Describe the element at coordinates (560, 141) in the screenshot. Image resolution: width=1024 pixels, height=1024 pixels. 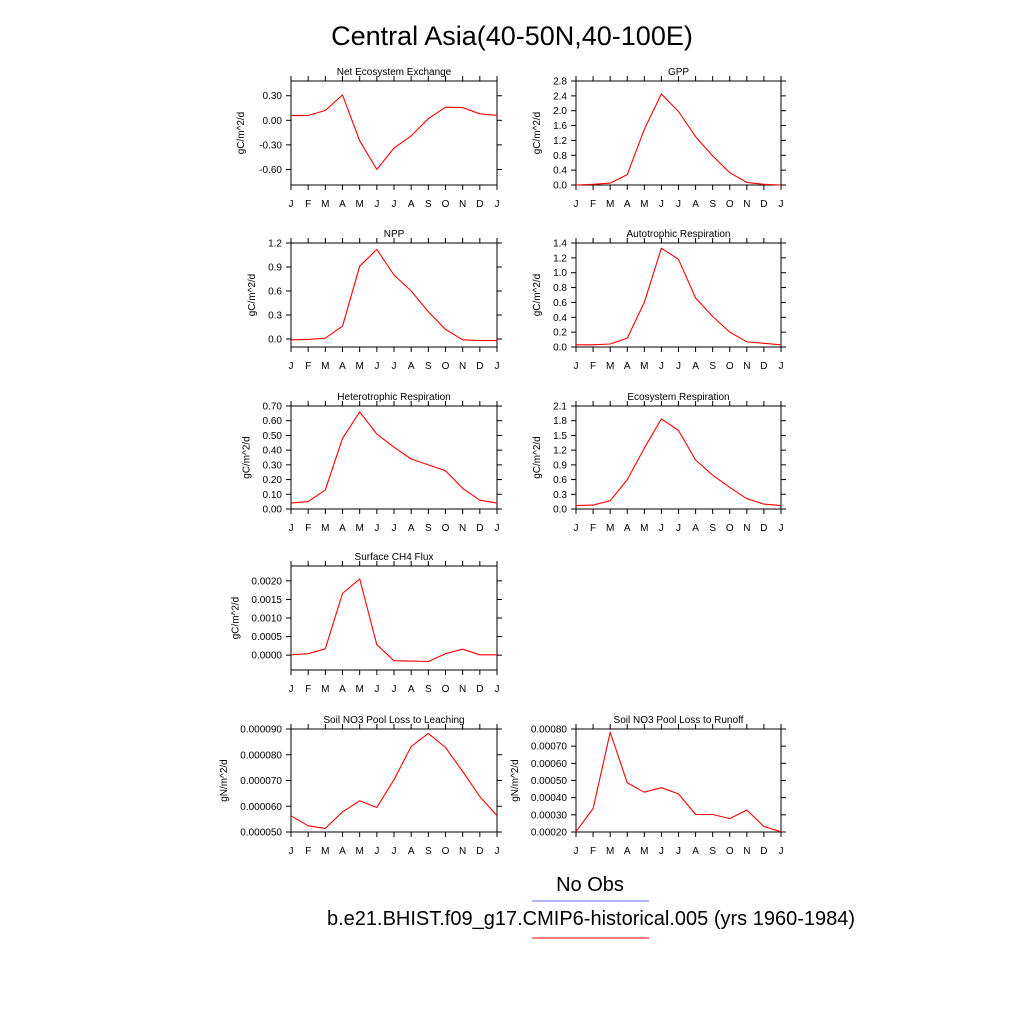
I see `y-tick-label: 1.2` at that location.